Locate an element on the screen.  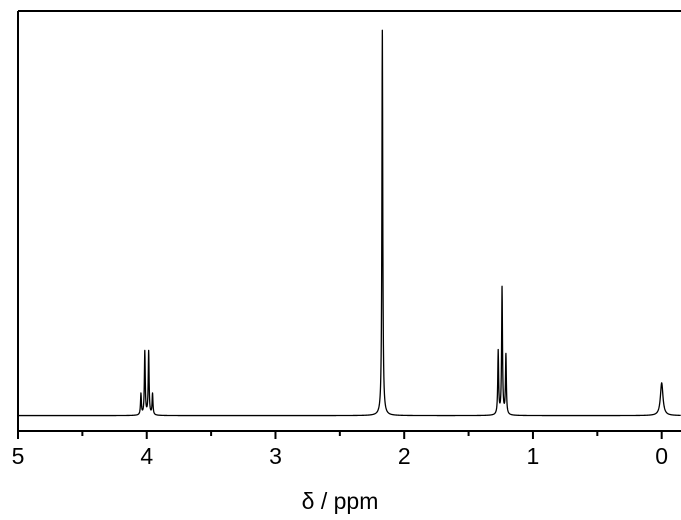
x-tick-label: 0 is located at coordinates (661, 456).